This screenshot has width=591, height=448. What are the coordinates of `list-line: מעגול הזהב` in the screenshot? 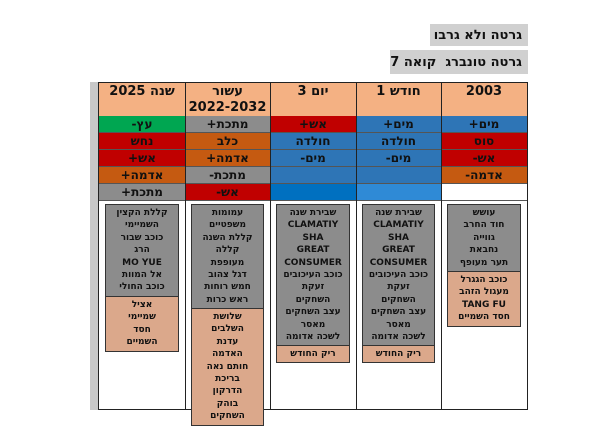 It's located at (484, 292).